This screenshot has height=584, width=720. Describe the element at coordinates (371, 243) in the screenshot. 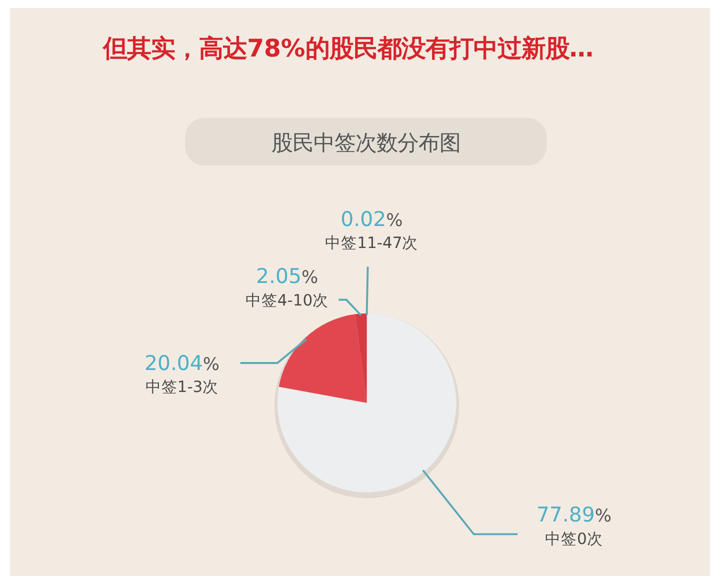

I see `slice-label: 中签11-47次` at that location.